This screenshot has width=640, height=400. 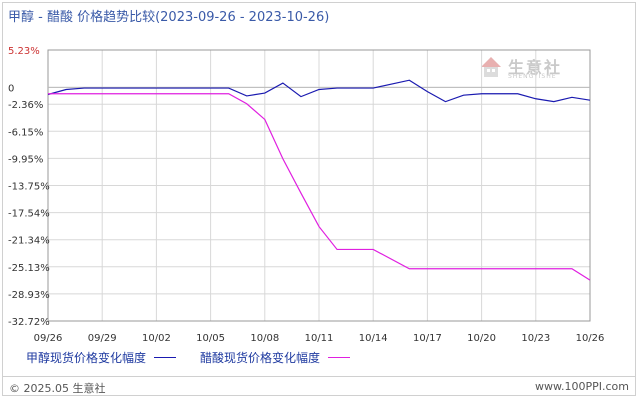 I want to click on x-tick-label: 10/11, so click(x=319, y=338).